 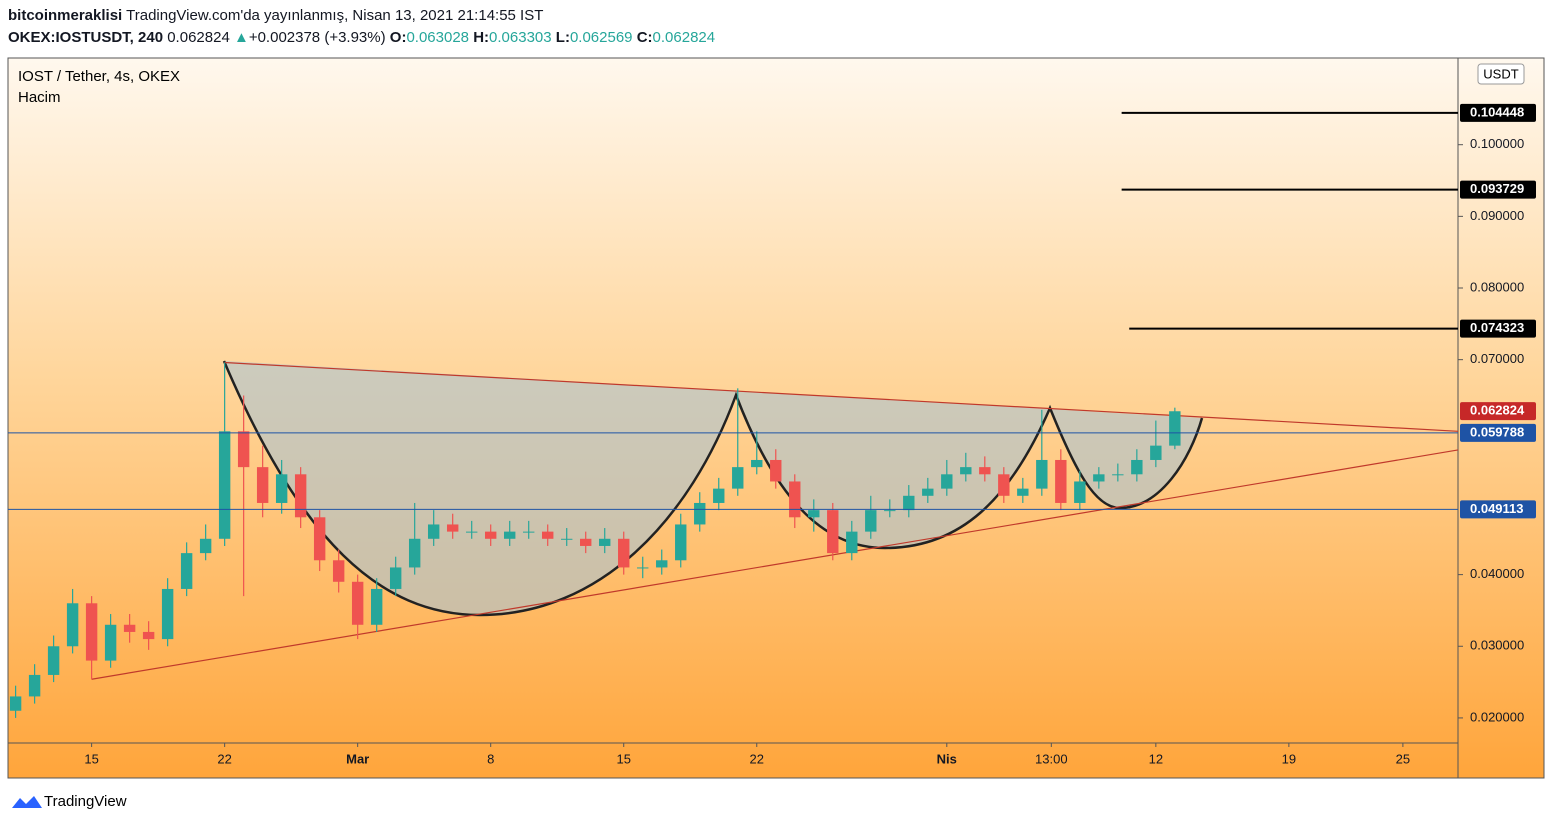 What do you see at coordinates (398, 37) in the screenshot?
I see `o-label: O:` at bounding box center [398, 37].